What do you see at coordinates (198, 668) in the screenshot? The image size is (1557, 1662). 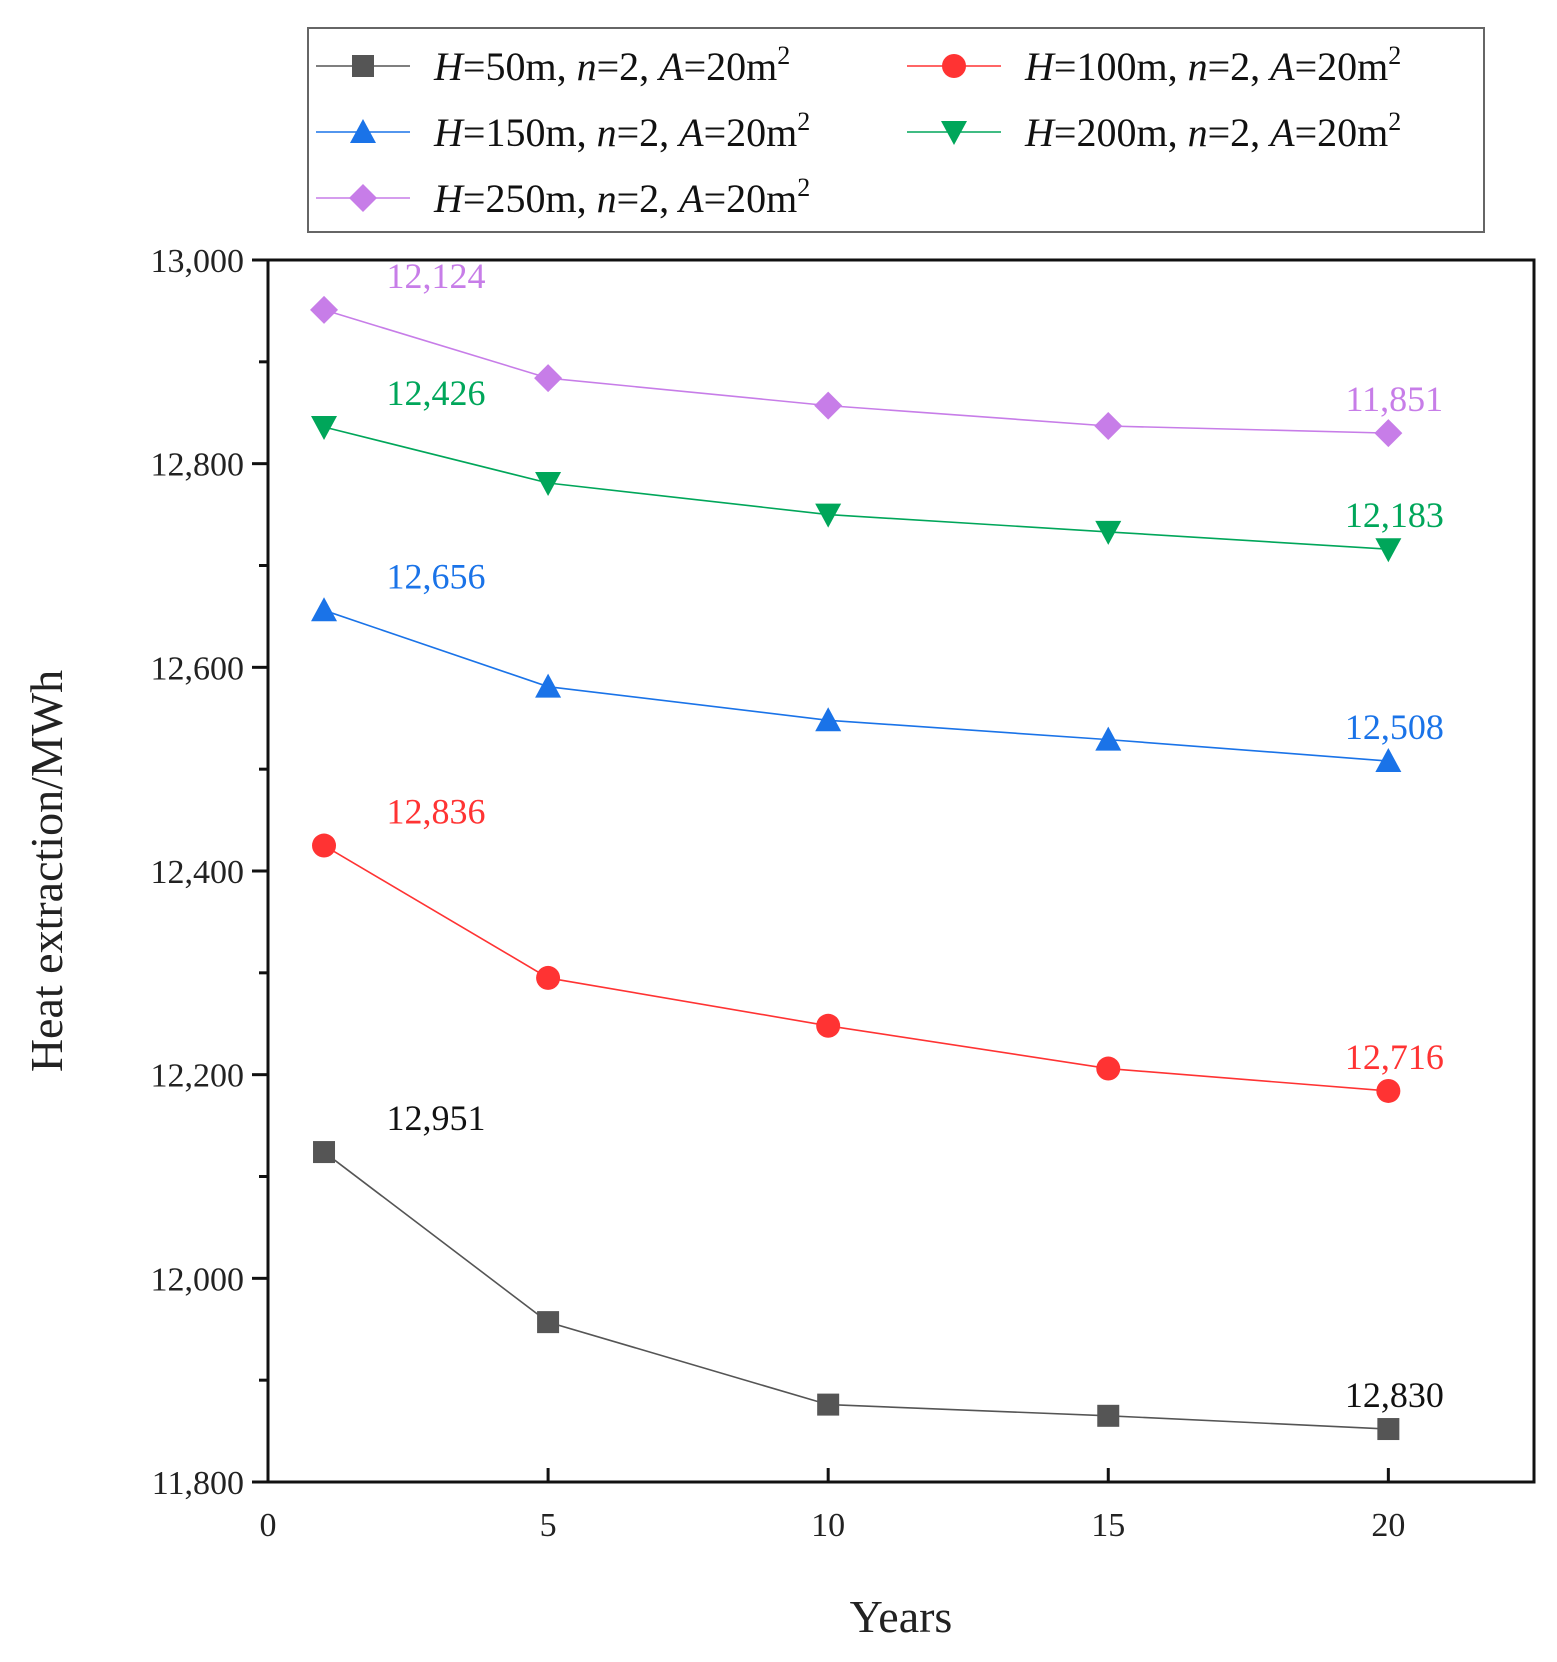 I see `y-tick-label: 12,600` at bounding box center [198, 668].